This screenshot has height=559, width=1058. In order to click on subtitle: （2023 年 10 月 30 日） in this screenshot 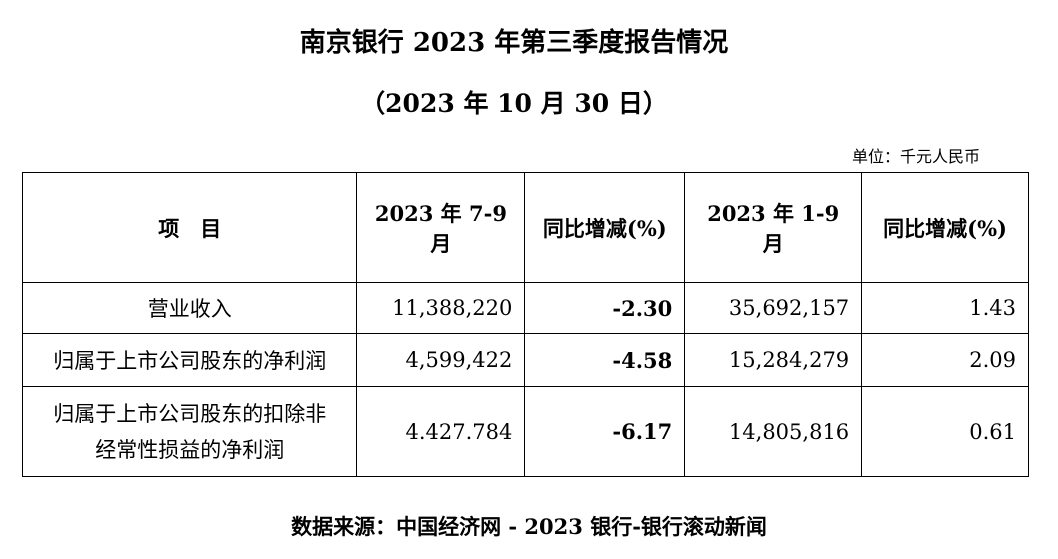, I will do `click(514, 103)`.